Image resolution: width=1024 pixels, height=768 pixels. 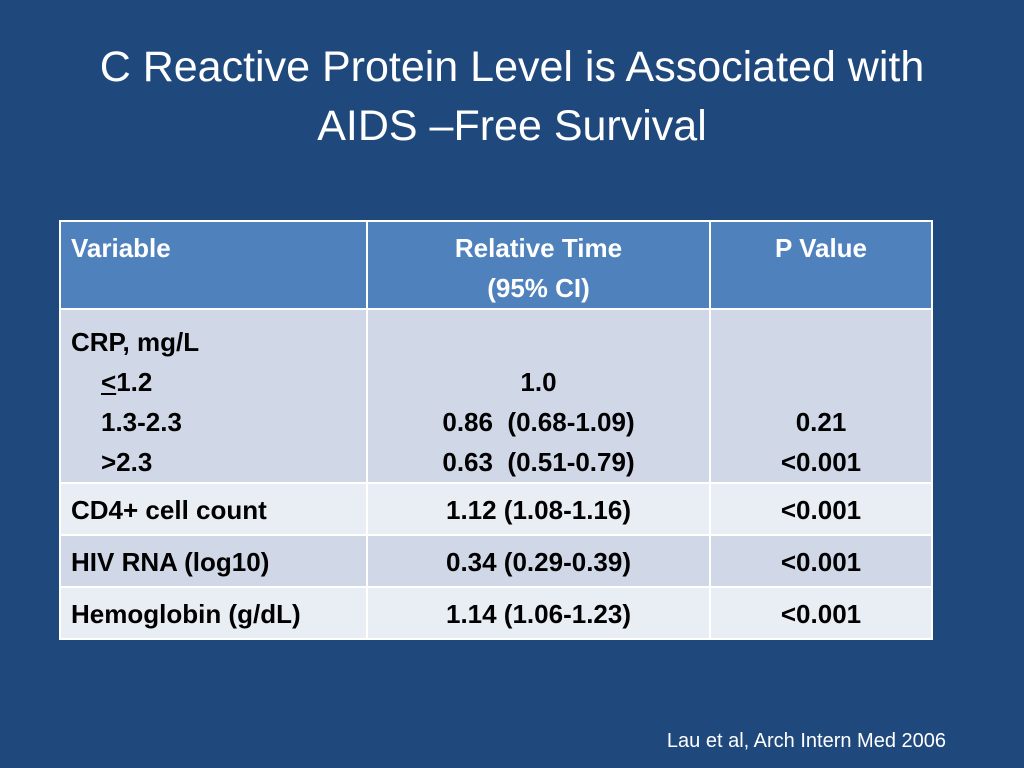 I want to click on row-relative-time: 1.12 (1.08-1.16), so click(x=538, y=509).